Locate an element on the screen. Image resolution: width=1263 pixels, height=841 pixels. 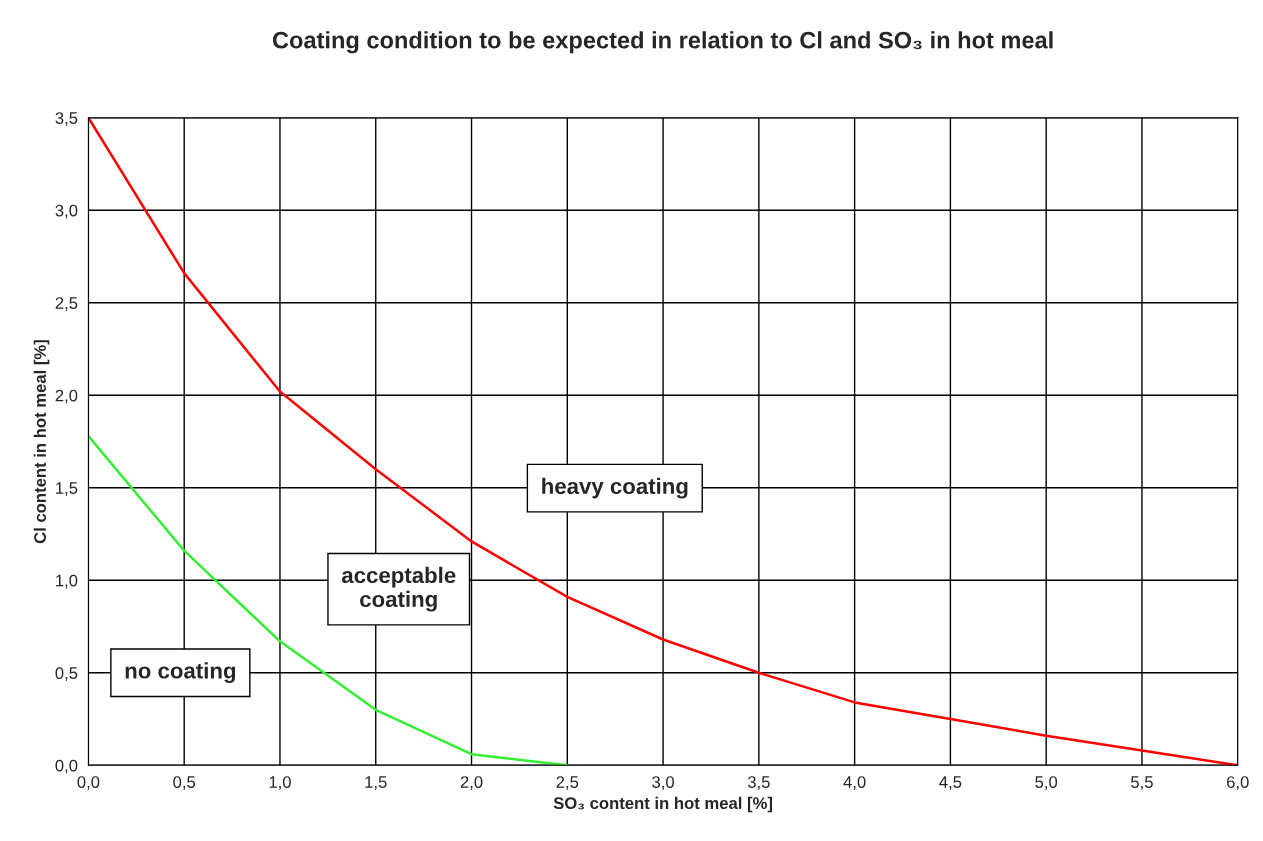
x-tick-label: 0,0 is located at coordinates (88, 783).